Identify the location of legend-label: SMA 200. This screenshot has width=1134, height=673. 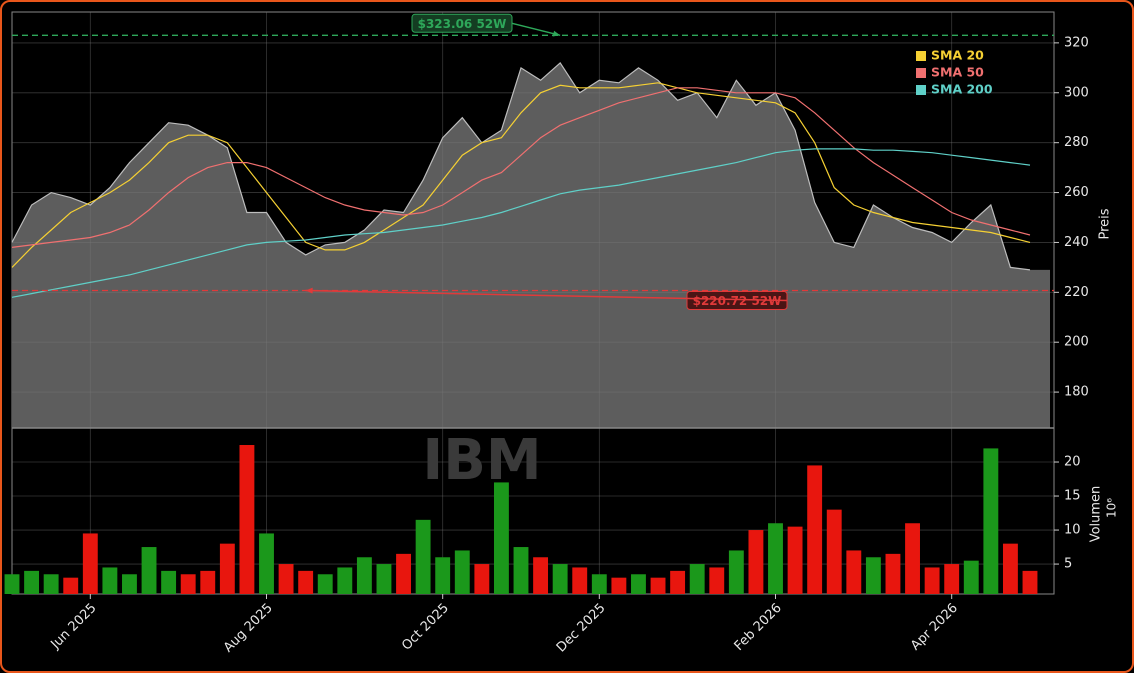
(962, 89).